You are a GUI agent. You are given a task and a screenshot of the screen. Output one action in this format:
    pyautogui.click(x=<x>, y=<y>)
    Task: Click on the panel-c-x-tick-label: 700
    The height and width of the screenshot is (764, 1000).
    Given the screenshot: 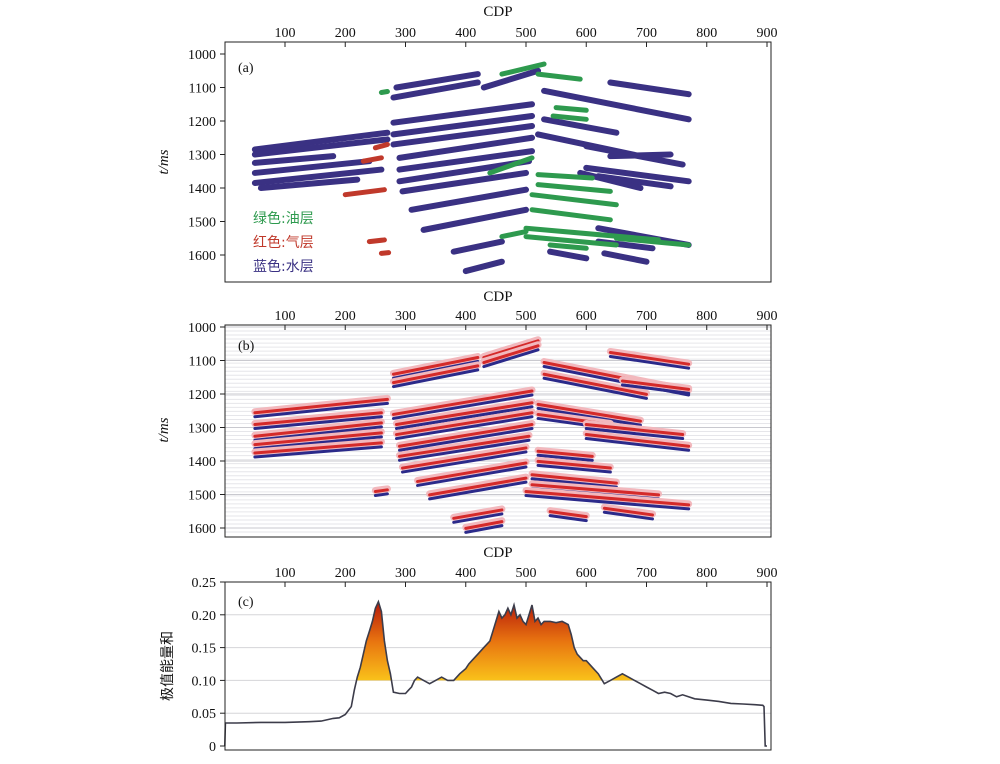 What is the action you would take?
    pyautogui.click(x=646, y=573)
    